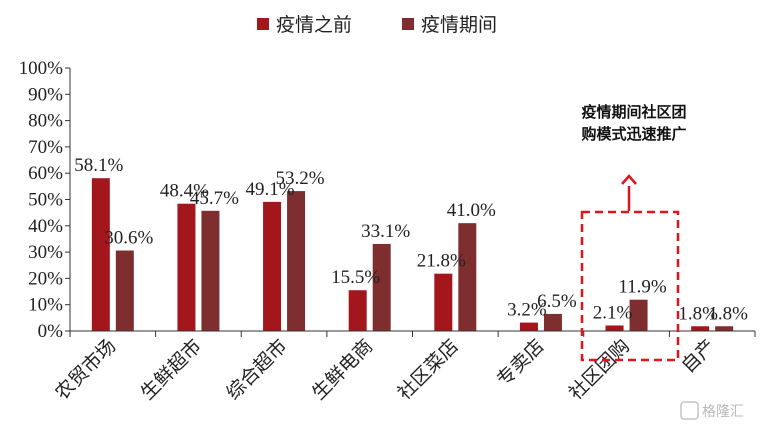 The width and height of the screenshot is (767, 427). What do you see at coordinates (300, 178) in the screenshot?
I see `data-label: 53.2%` at bounding box center [300, 178].